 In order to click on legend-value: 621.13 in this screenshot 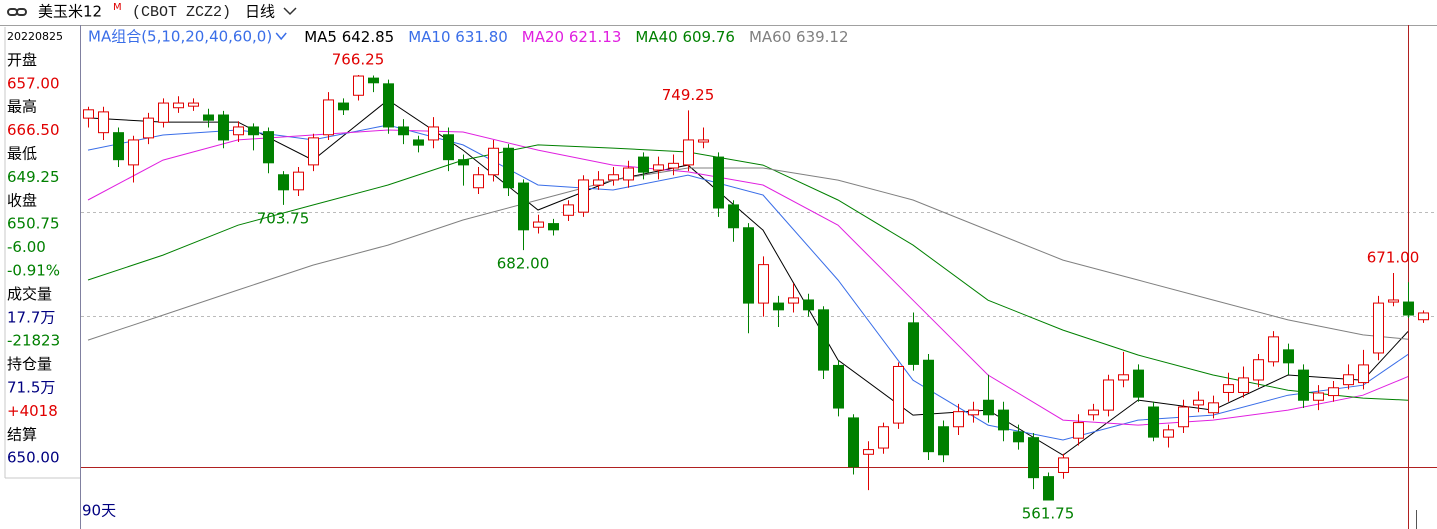, I will do `click(595, 37)`.